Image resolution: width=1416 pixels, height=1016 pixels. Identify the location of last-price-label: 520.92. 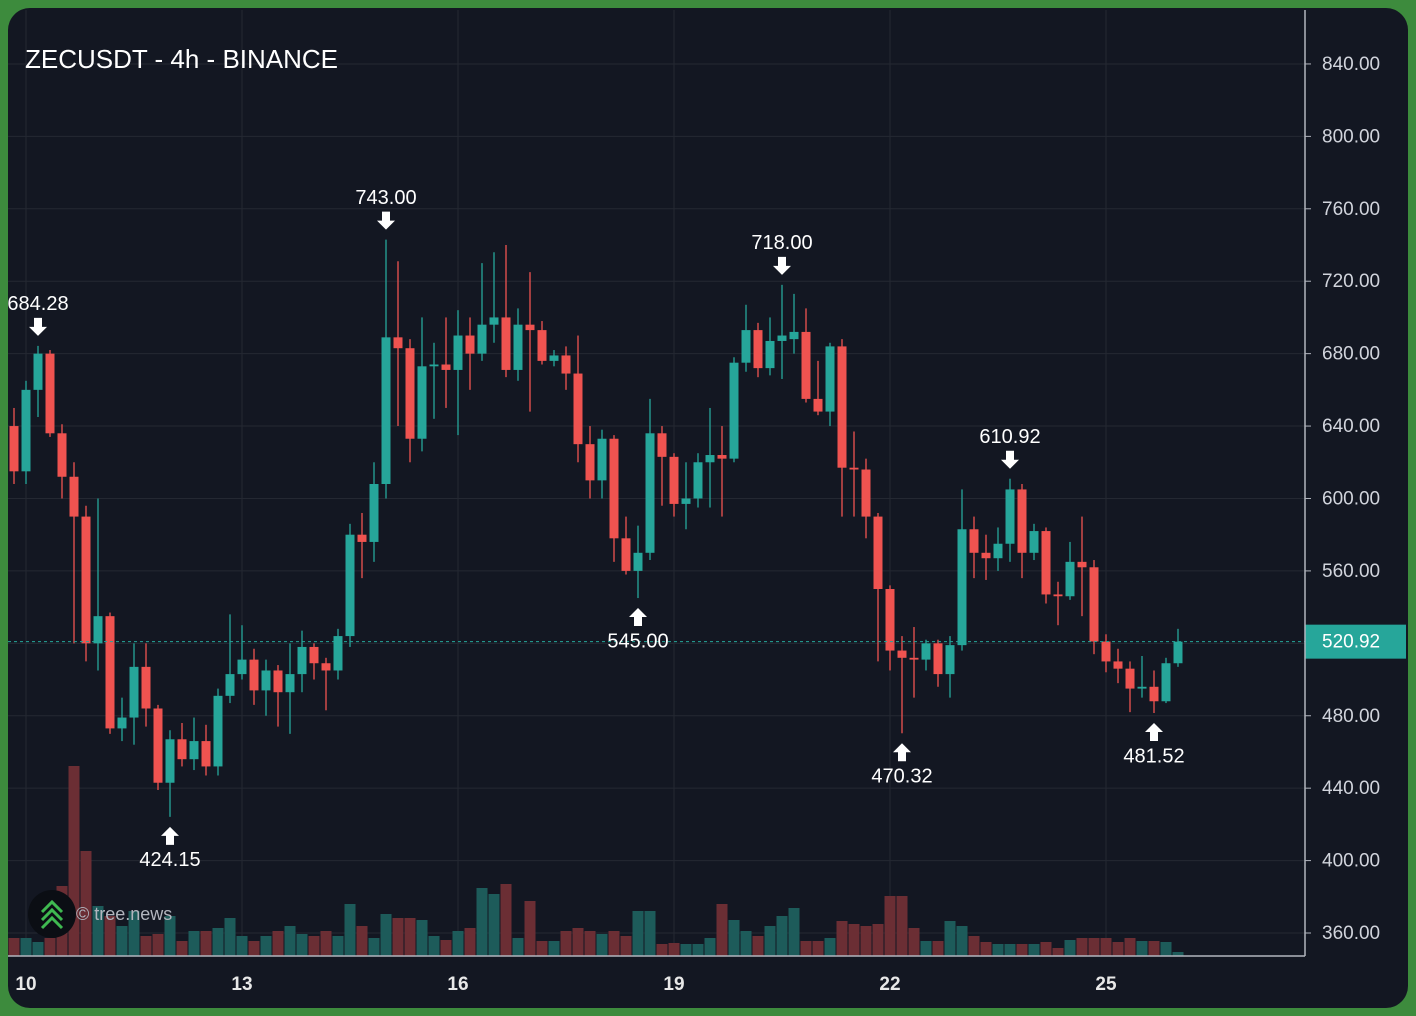
(1351, 642).